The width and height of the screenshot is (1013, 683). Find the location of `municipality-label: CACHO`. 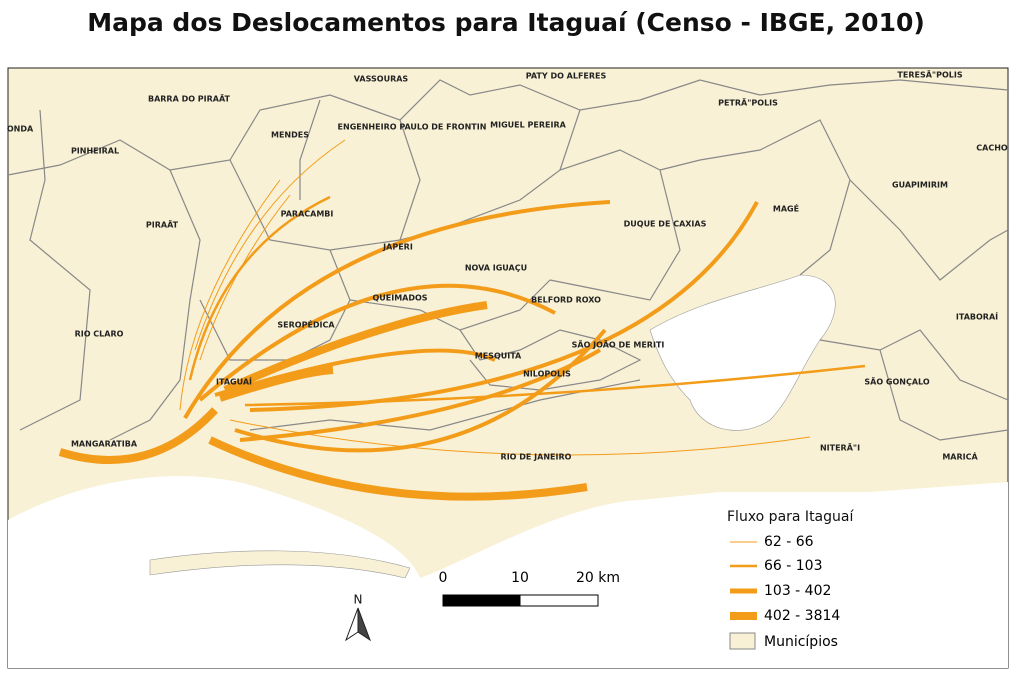

municipality-label: CACHO is located at coordinates (992, 148).